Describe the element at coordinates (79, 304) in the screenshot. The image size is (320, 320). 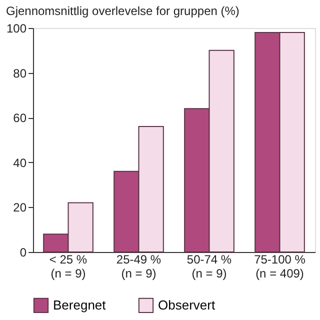
I see `legend-label: Beregnet` at that location.